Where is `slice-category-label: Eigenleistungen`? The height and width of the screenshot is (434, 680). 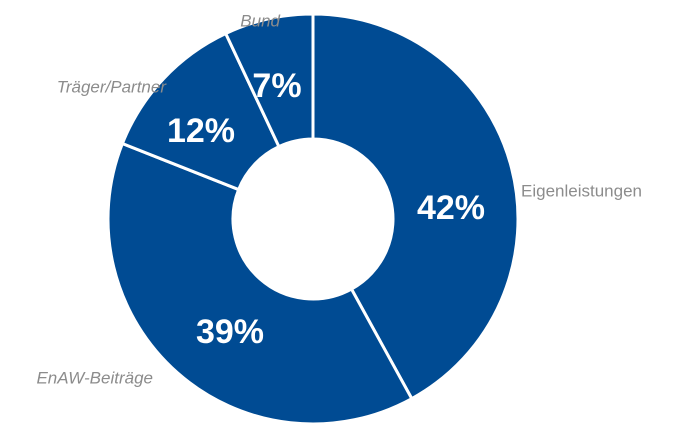
slice-category-label: Eigenleistungen is located at coordinates (581, 190).